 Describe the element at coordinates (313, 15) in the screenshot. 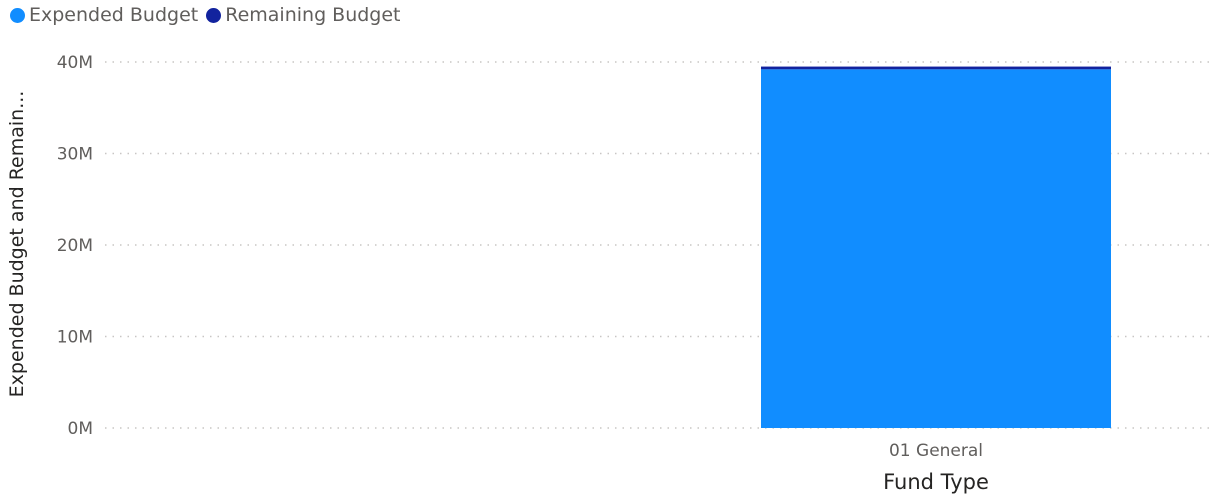

I see `legend-label-remaining: Remaining Budget` at that location.